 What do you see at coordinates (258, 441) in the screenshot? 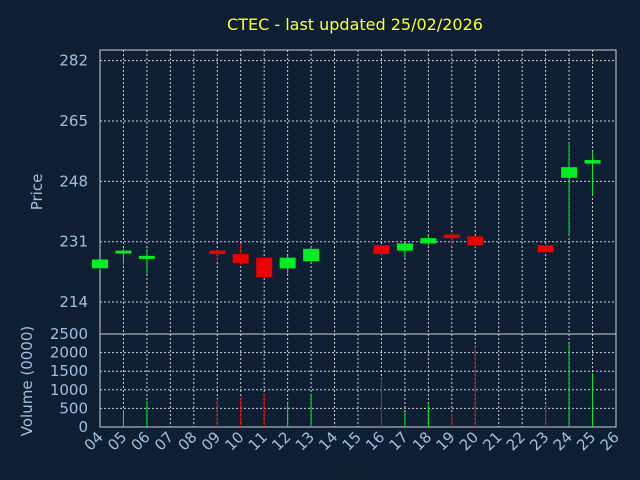
I see `x-tick-label: 11` at bounding box center [258, 441].